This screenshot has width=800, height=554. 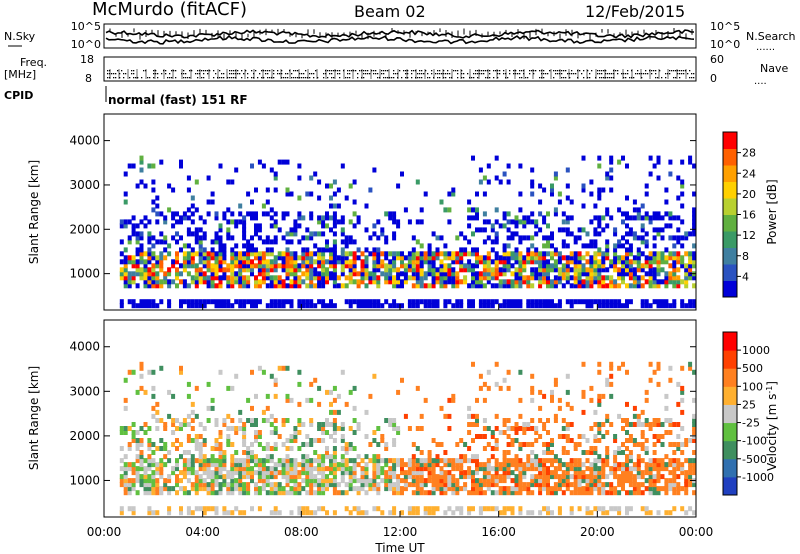 I want to click on xtick-label: 00:00, so click(x=104, y=532).